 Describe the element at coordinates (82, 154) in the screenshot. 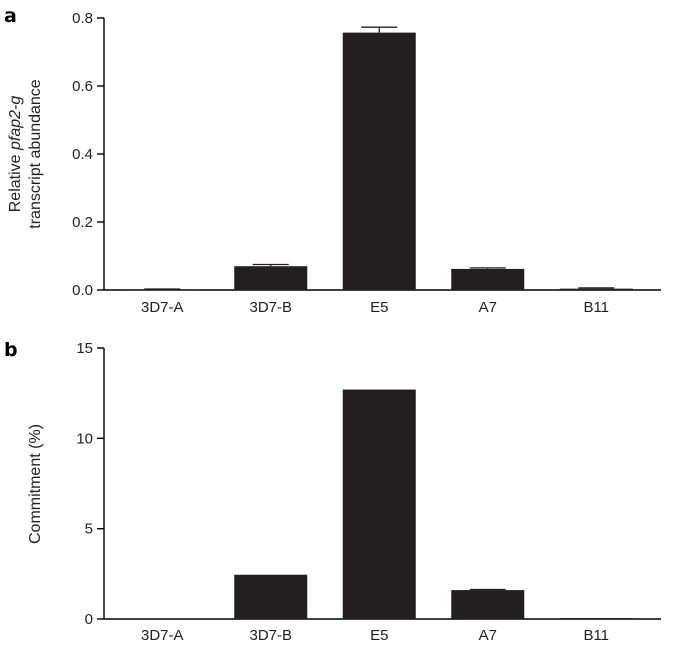

I see `y-tick-label: 0.4` at that location.